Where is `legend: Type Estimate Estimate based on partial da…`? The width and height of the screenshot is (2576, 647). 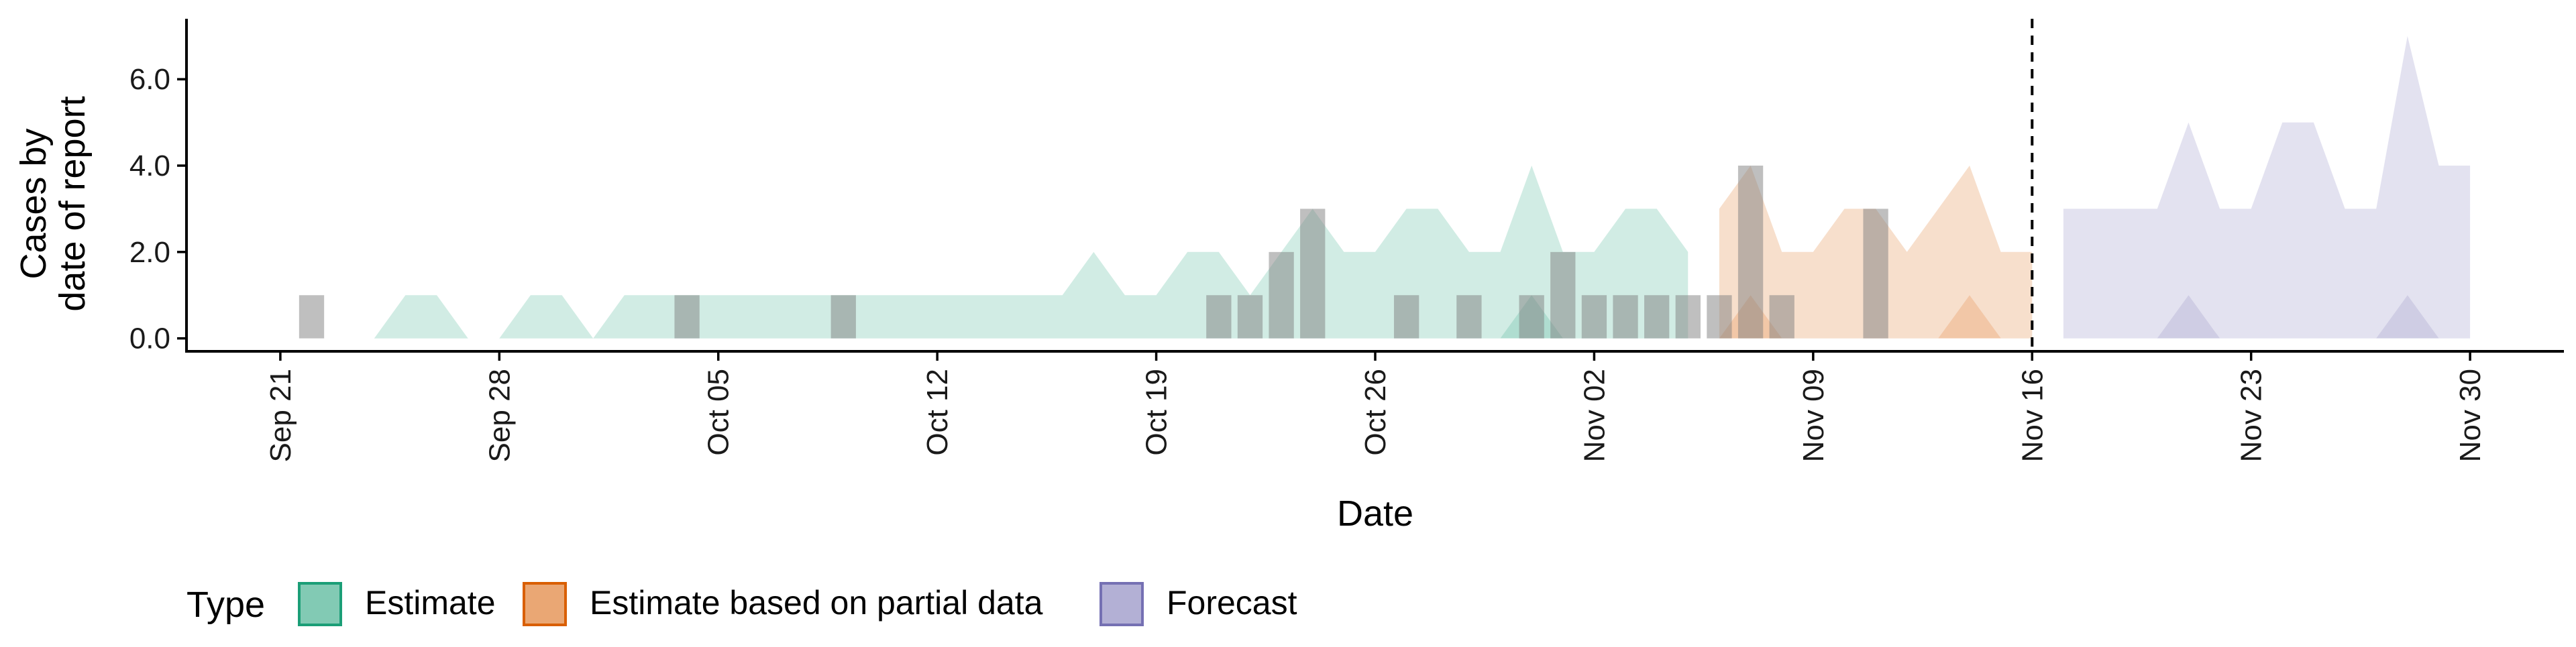 legend: Type Estimate Estimate based on partial da… is located at coordinates (741, 604).